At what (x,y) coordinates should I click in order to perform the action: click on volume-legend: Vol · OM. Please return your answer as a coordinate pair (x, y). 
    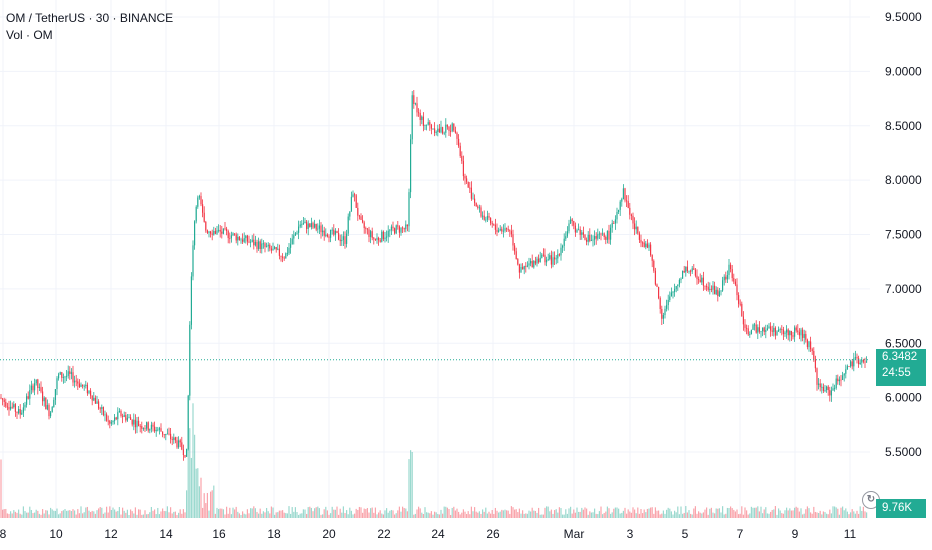
    Looking at the image, I should click on (29, 35).